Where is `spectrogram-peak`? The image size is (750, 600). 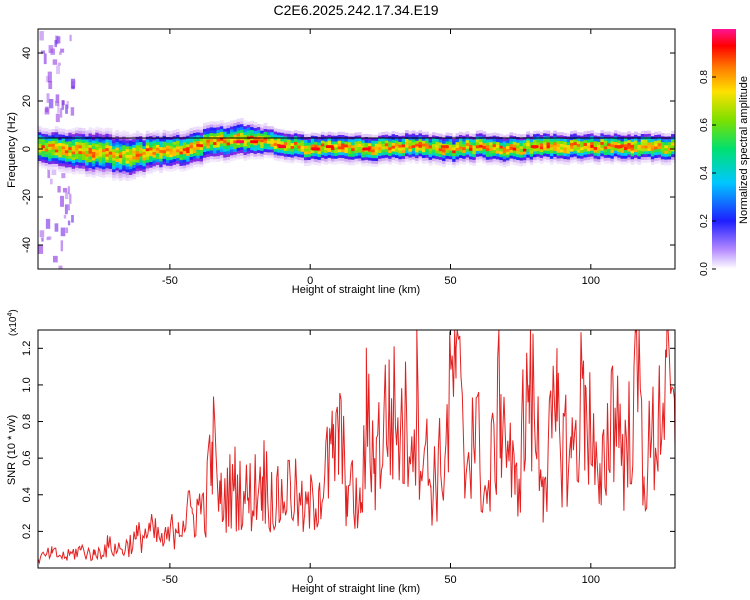
spectrogram-peak is located at coordinates (315, 149).